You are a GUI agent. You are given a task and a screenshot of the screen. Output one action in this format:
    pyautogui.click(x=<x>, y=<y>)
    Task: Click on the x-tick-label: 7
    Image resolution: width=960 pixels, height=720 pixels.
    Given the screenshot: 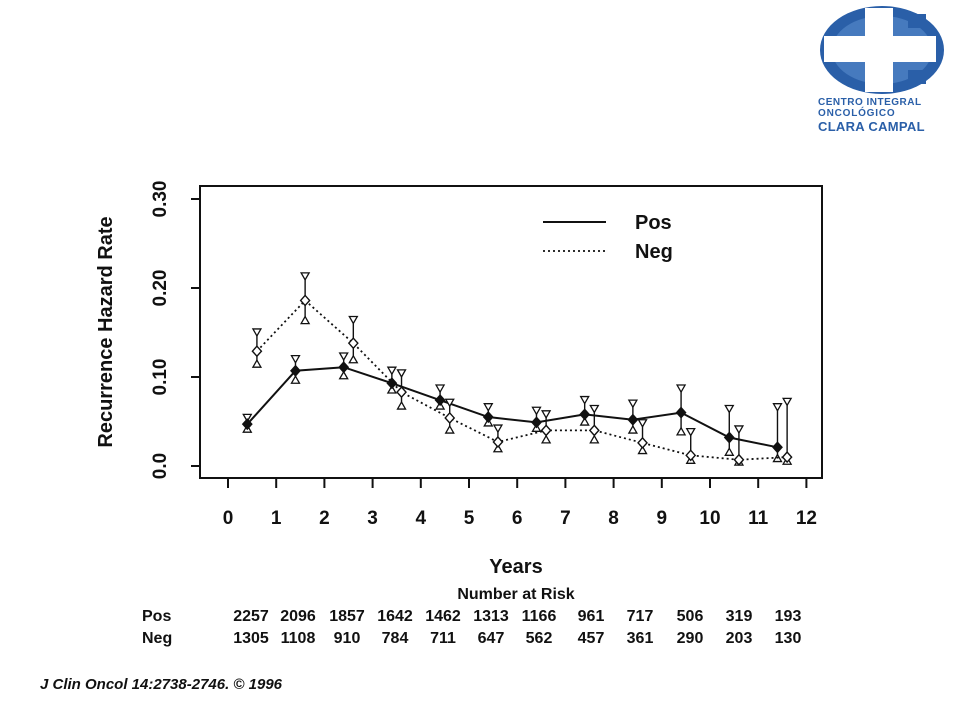 What is the action you would take?
    pyautogui.click(x=565, y=518)
    